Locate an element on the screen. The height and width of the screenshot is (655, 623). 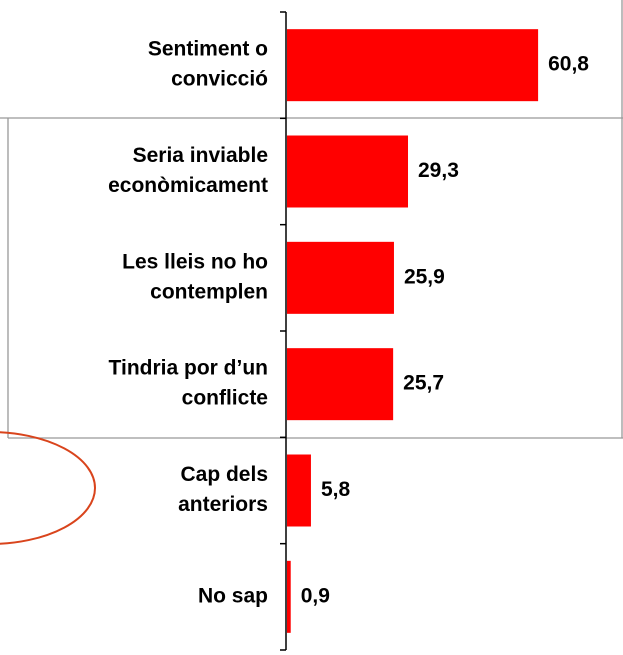
category-label: contemplen is located at coordinates (209, 291).